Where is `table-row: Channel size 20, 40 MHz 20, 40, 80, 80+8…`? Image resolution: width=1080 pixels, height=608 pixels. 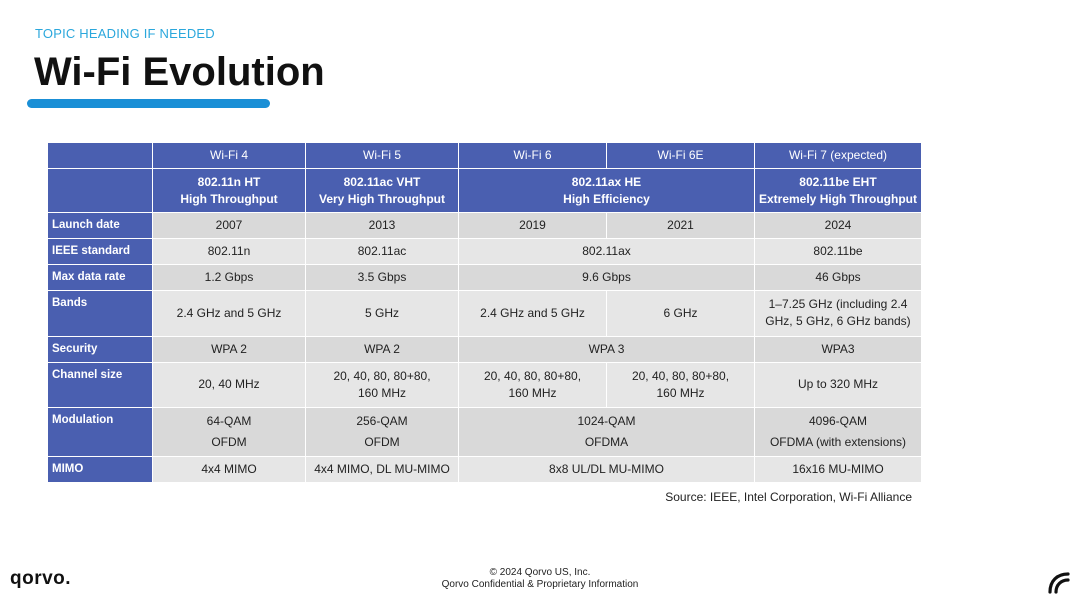
table-row: Channel size 20, 40 MHz 20, 40, 80, 80+8… is located at coordinates (484, 384).